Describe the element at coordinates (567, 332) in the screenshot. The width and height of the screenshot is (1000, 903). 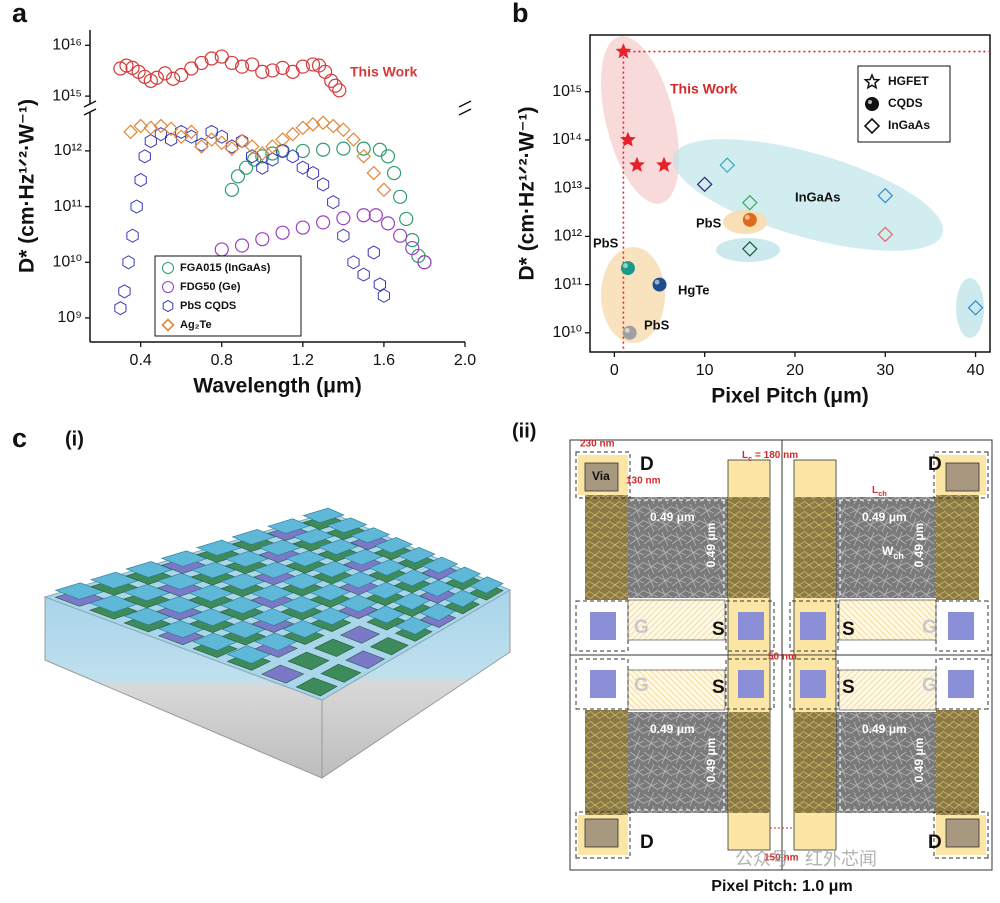
I see `y-tick-label: 10¹⁰` at that location.